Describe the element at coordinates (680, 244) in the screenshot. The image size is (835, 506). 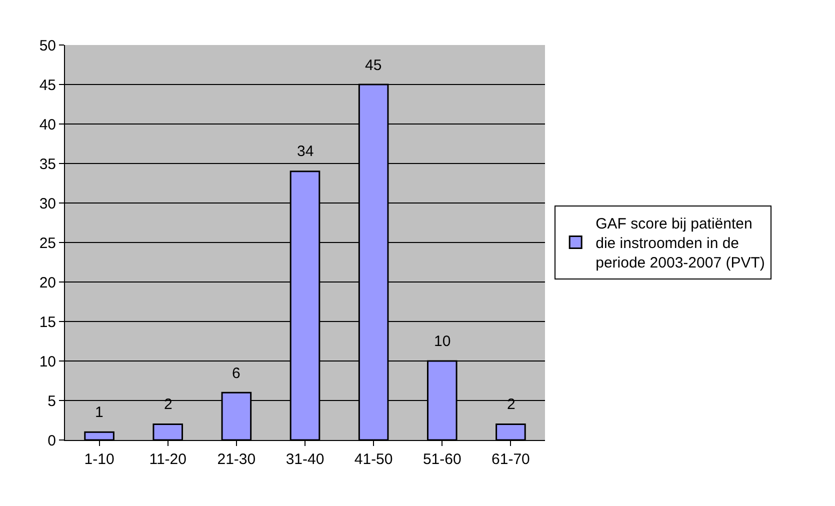
I see `legend-label: GAF score bij patiënten die instroomden in de periode 2003-2007 (PVT)` at that location.